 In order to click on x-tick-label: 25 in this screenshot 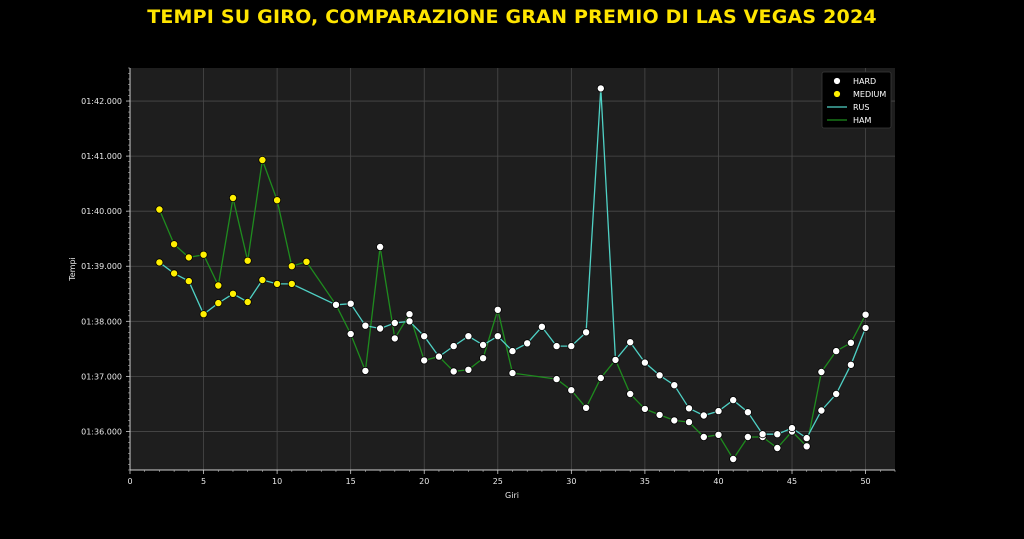, I will do `click(498, 481)`.